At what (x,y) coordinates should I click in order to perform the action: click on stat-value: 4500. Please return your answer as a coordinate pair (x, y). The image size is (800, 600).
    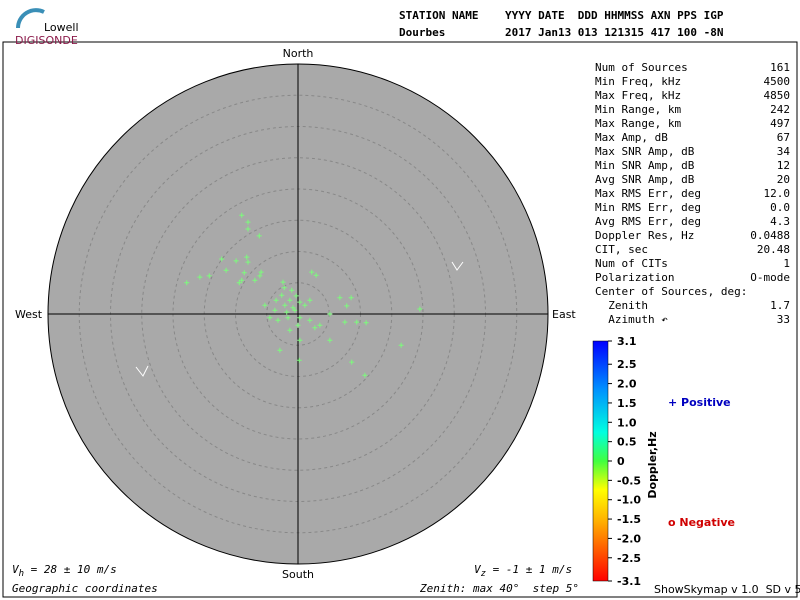
    Looking at the image, I should click on (777, 81).